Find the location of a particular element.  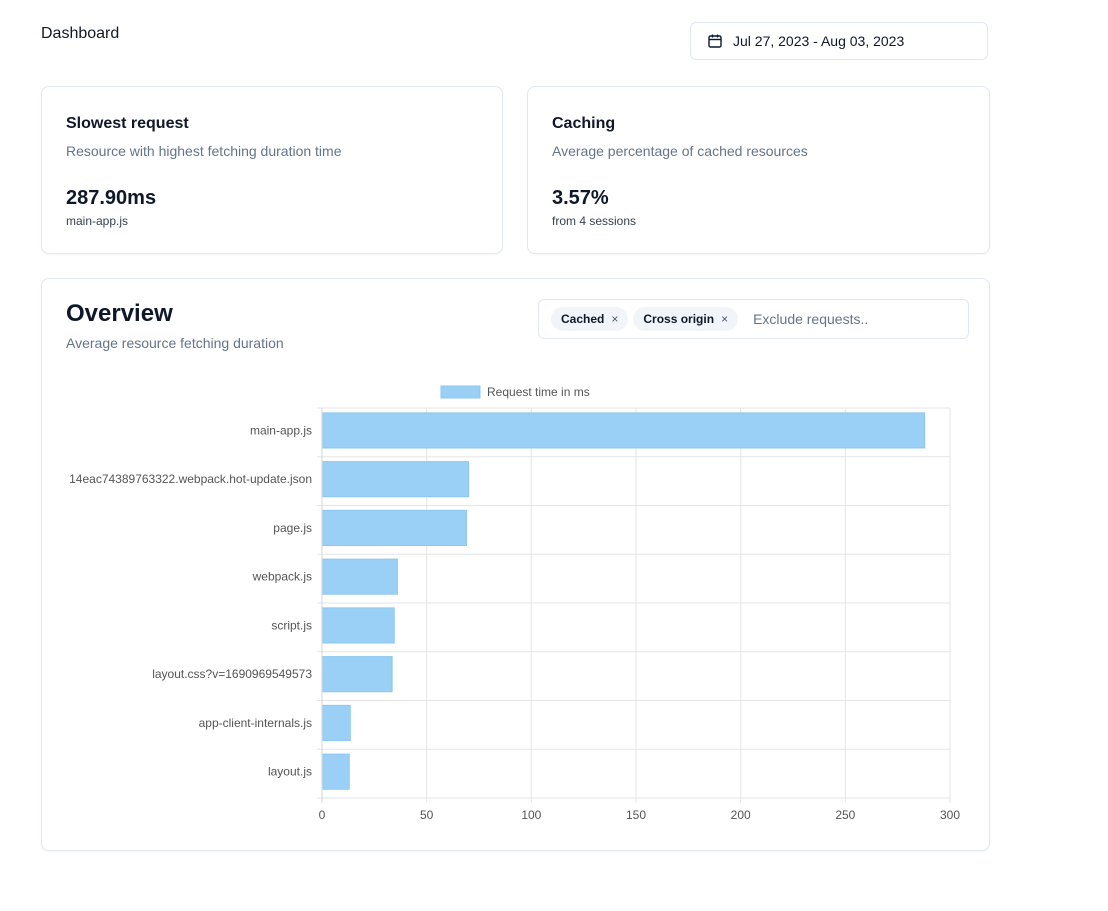

exclude-requests-input is located at coordinates (828, 319).